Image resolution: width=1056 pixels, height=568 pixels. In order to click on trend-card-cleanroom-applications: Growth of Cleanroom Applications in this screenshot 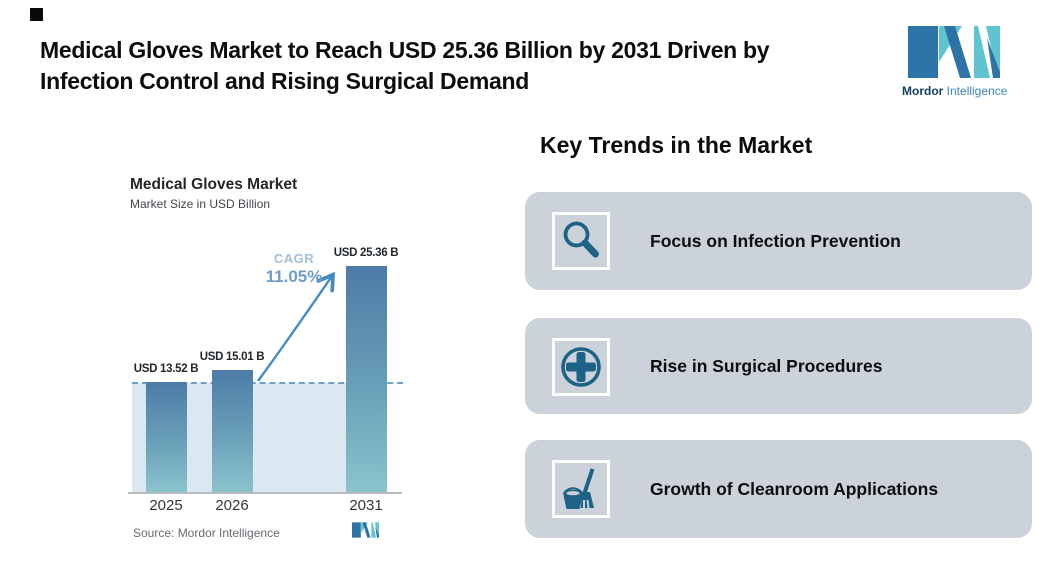, I will do `click(778, 489)`.